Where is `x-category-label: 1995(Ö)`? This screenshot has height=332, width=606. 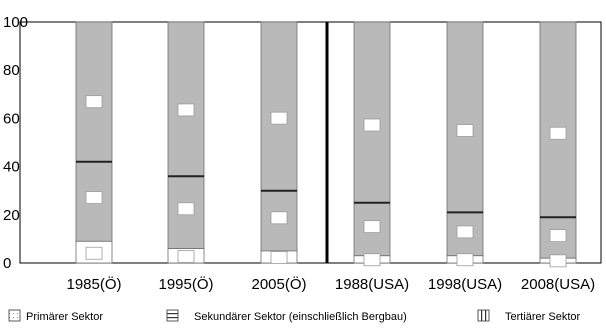 x-category-label: 1995(Ö) is located at coordinates (185, 284).